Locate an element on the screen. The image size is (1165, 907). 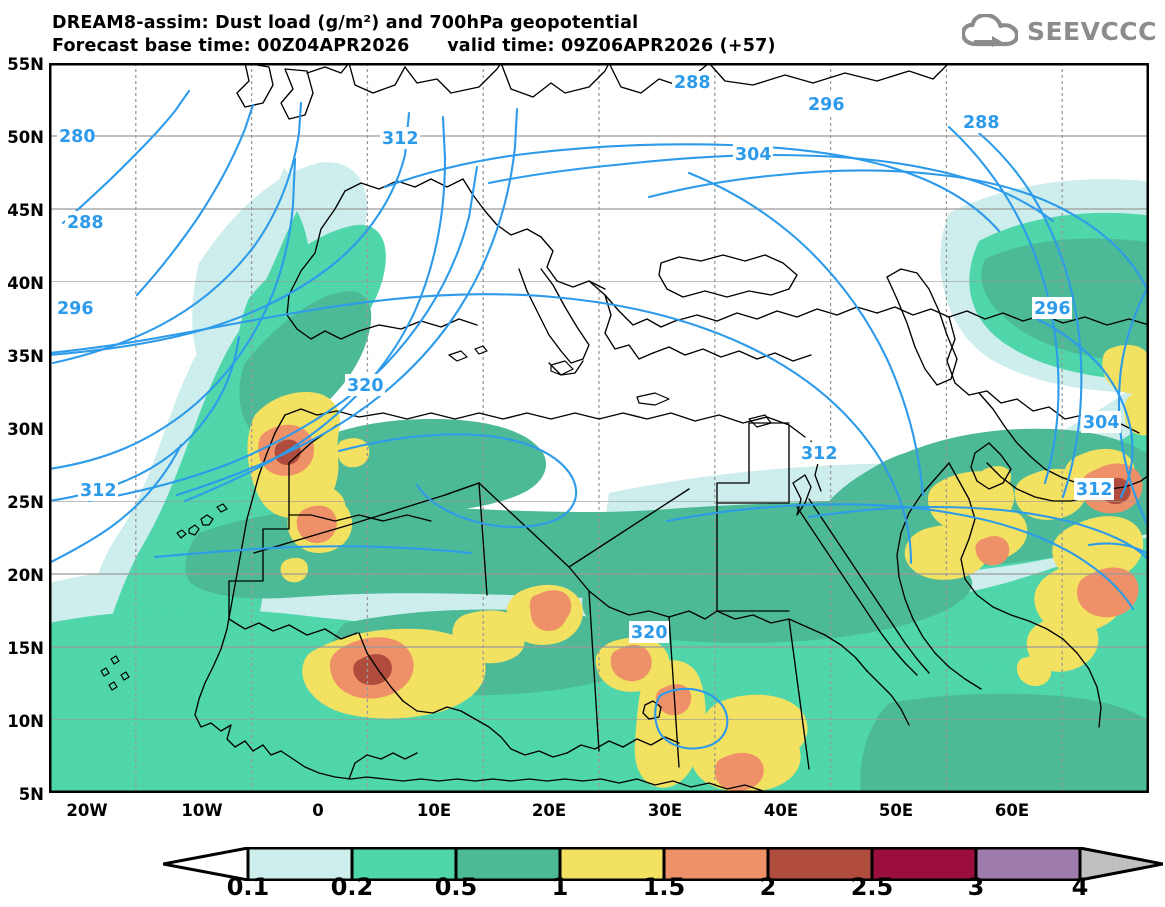
colorbar: 0.1 0.2 0.5 1 1.5 2 2.5 3 4 is located at coordinates (663, 876).